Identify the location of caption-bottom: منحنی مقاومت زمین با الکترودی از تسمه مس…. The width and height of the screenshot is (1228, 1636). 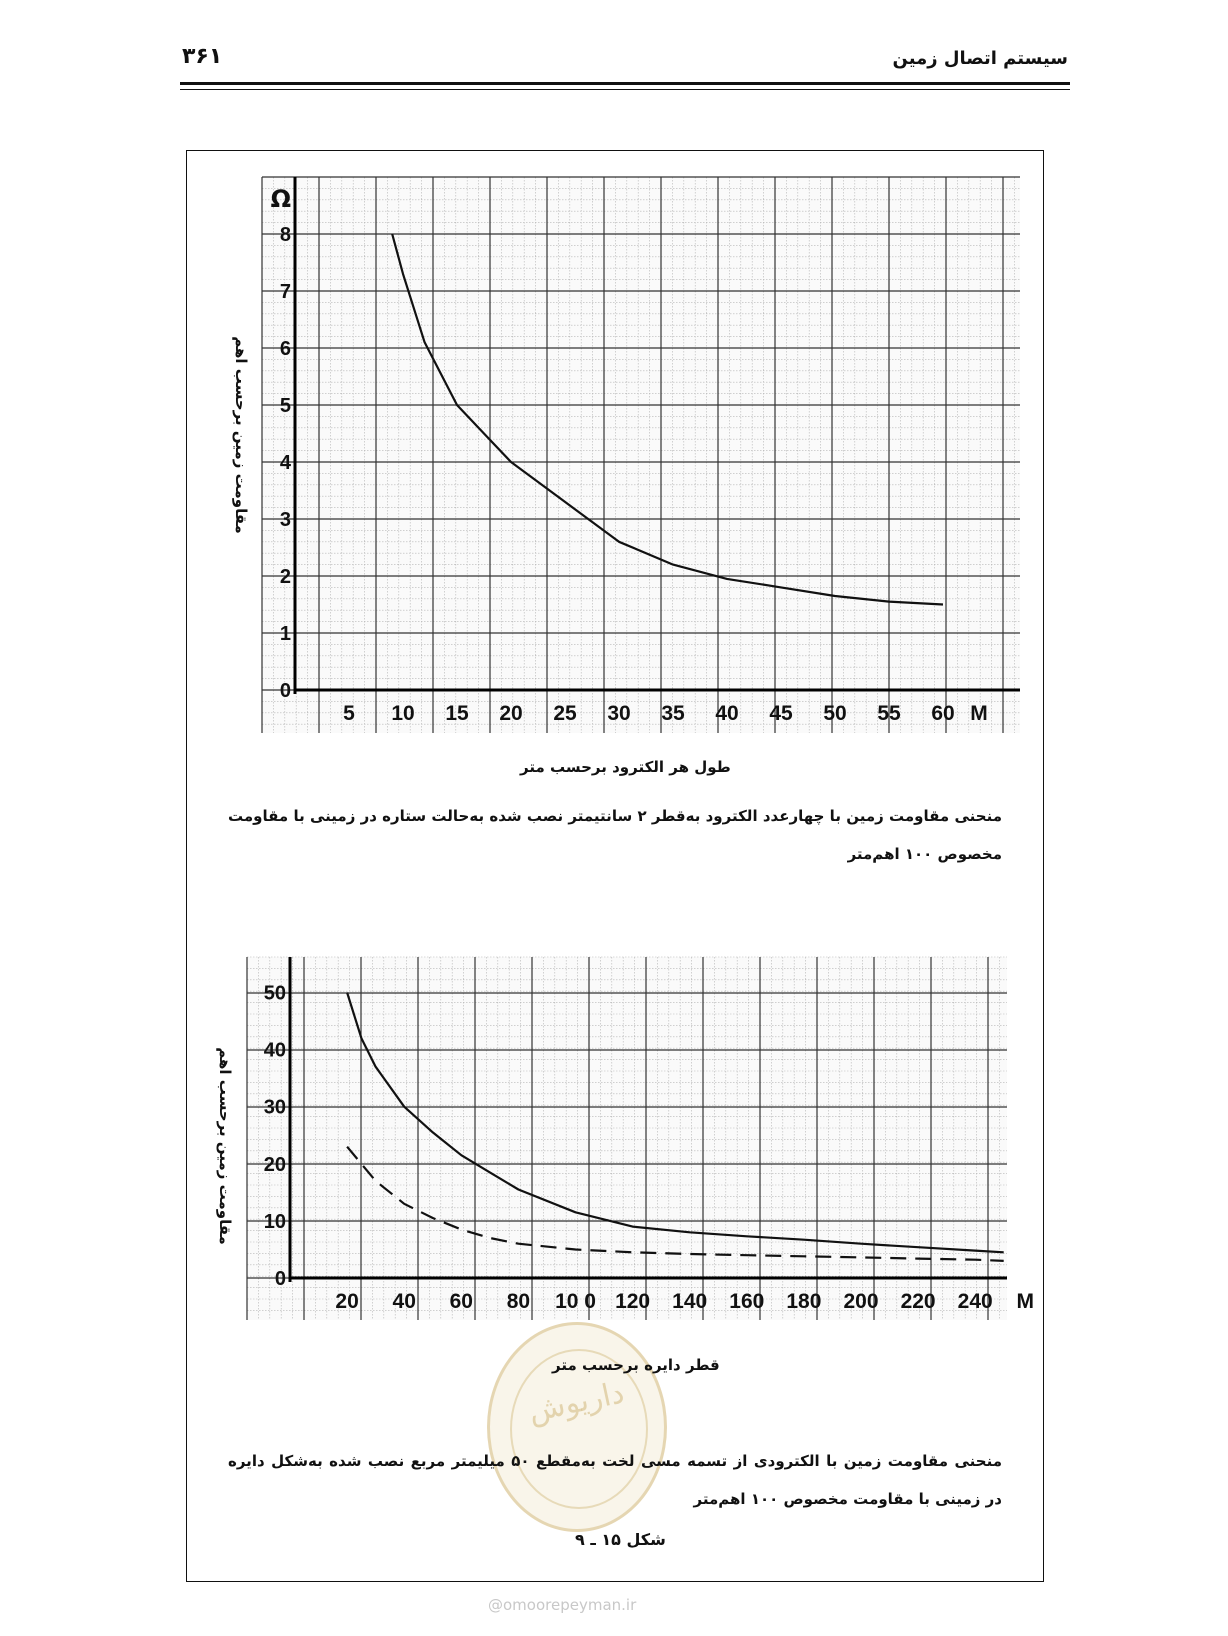
(615, 1480).